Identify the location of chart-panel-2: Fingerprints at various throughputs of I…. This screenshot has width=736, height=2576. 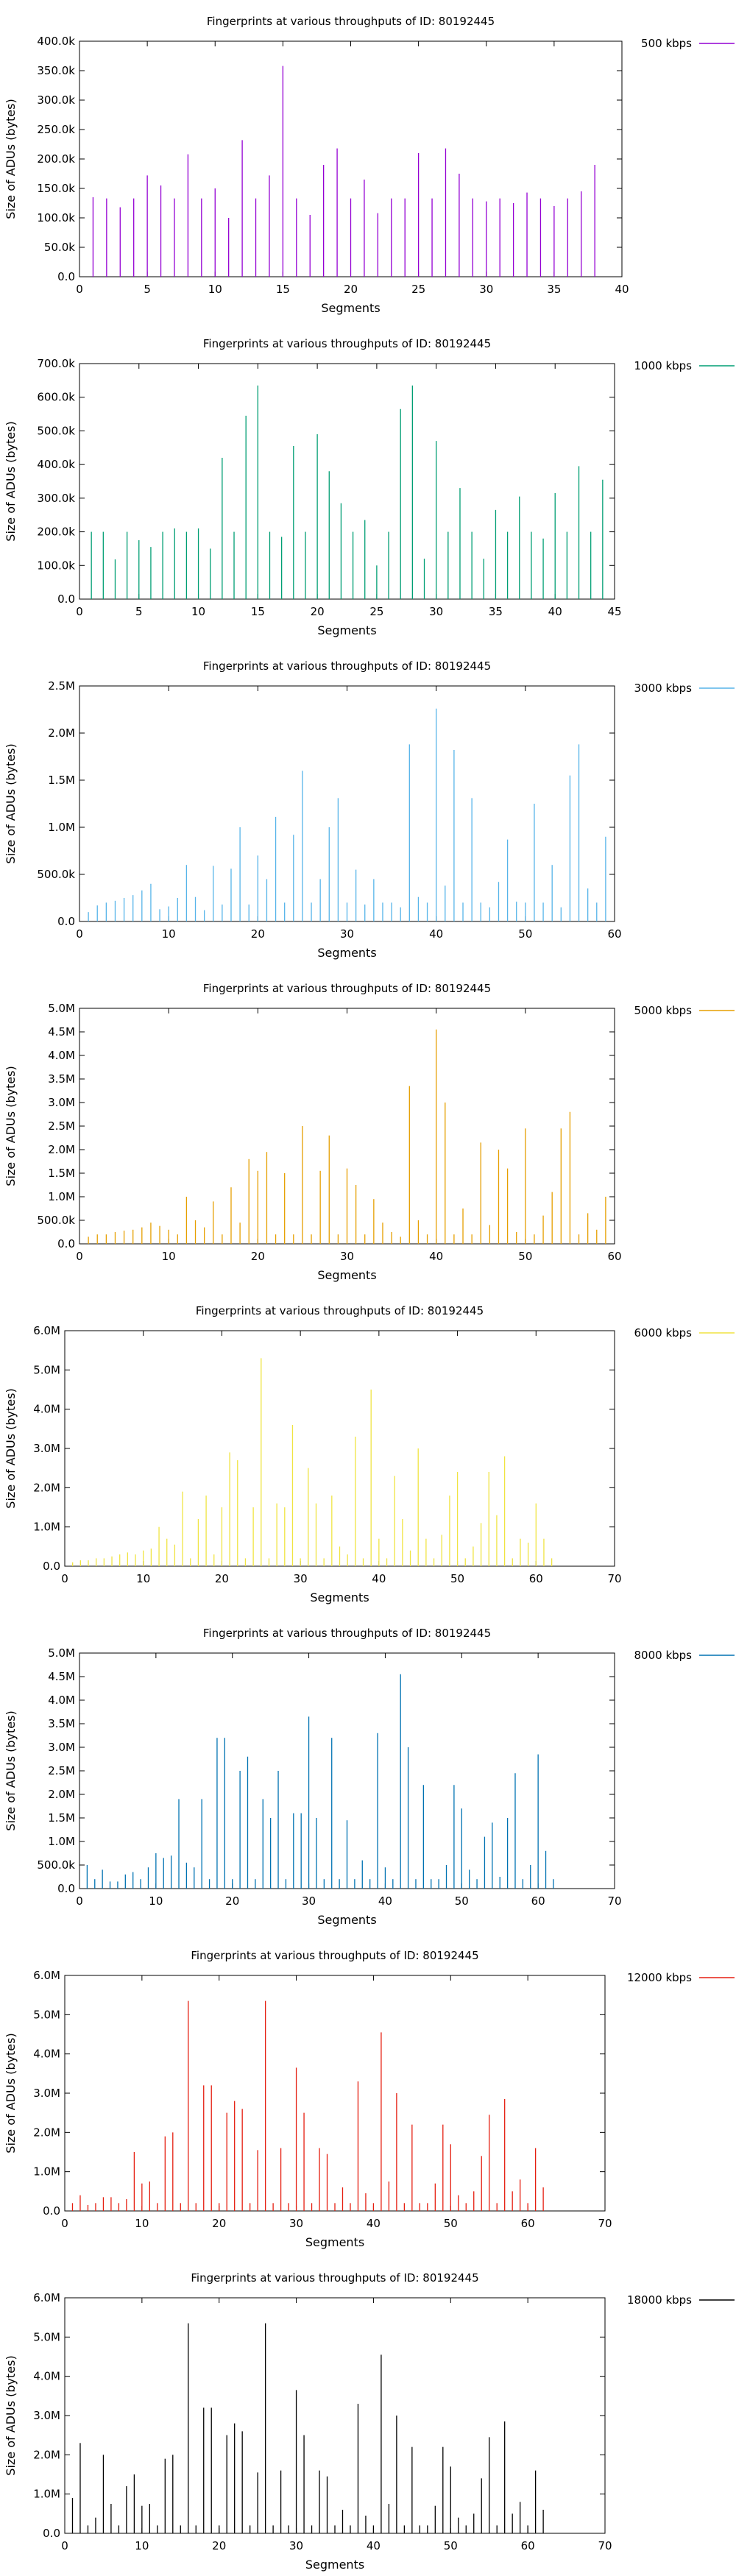
(369, 487).